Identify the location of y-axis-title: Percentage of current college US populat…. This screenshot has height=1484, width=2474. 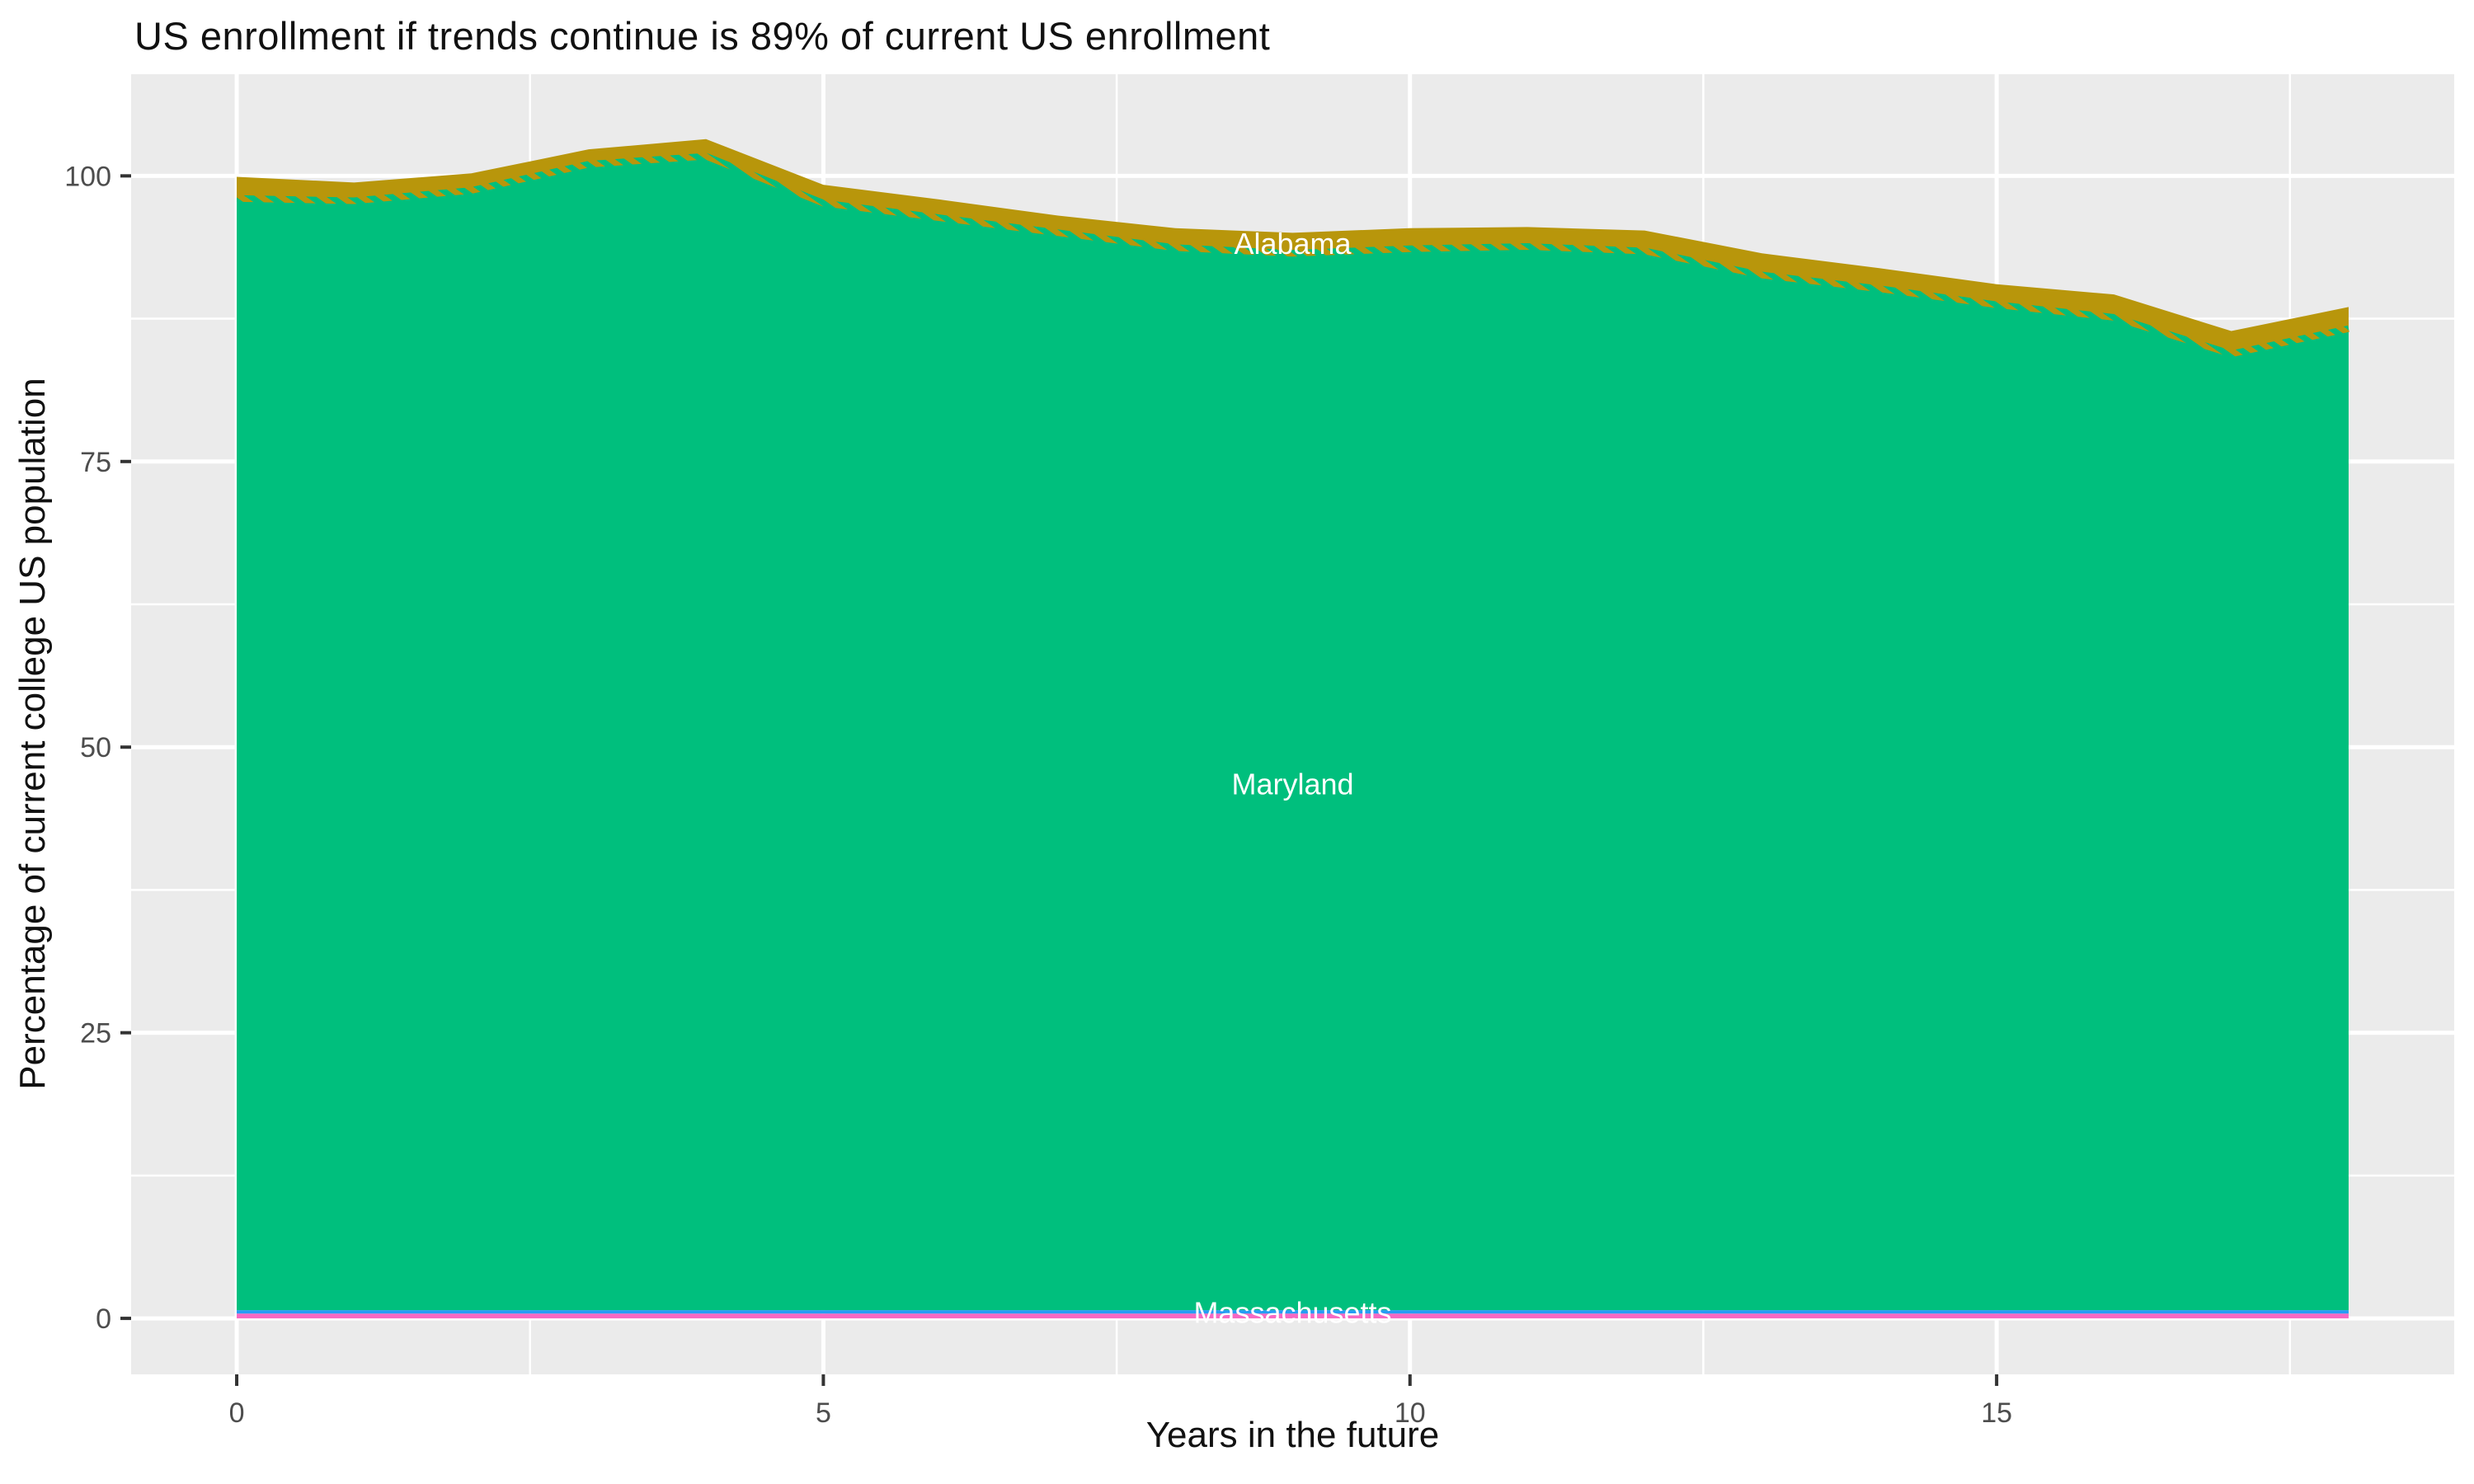
(32, 734).